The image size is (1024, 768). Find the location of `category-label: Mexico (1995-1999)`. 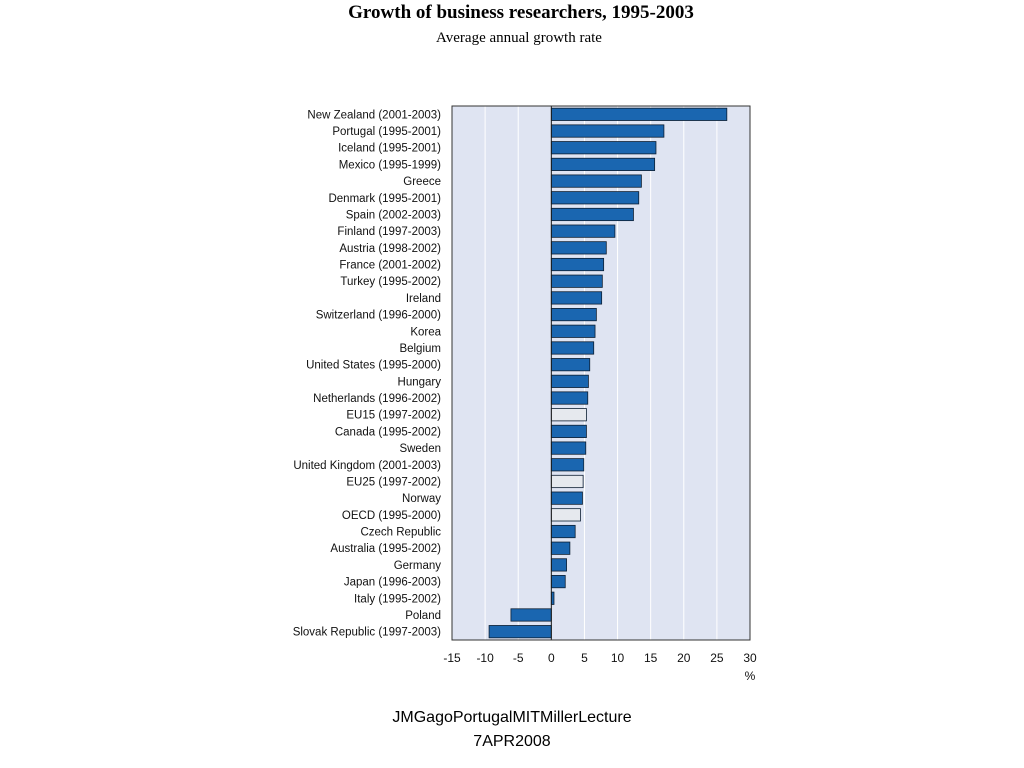

category-label: Mexico (1995-1999) is located at coordinates (390, 165).